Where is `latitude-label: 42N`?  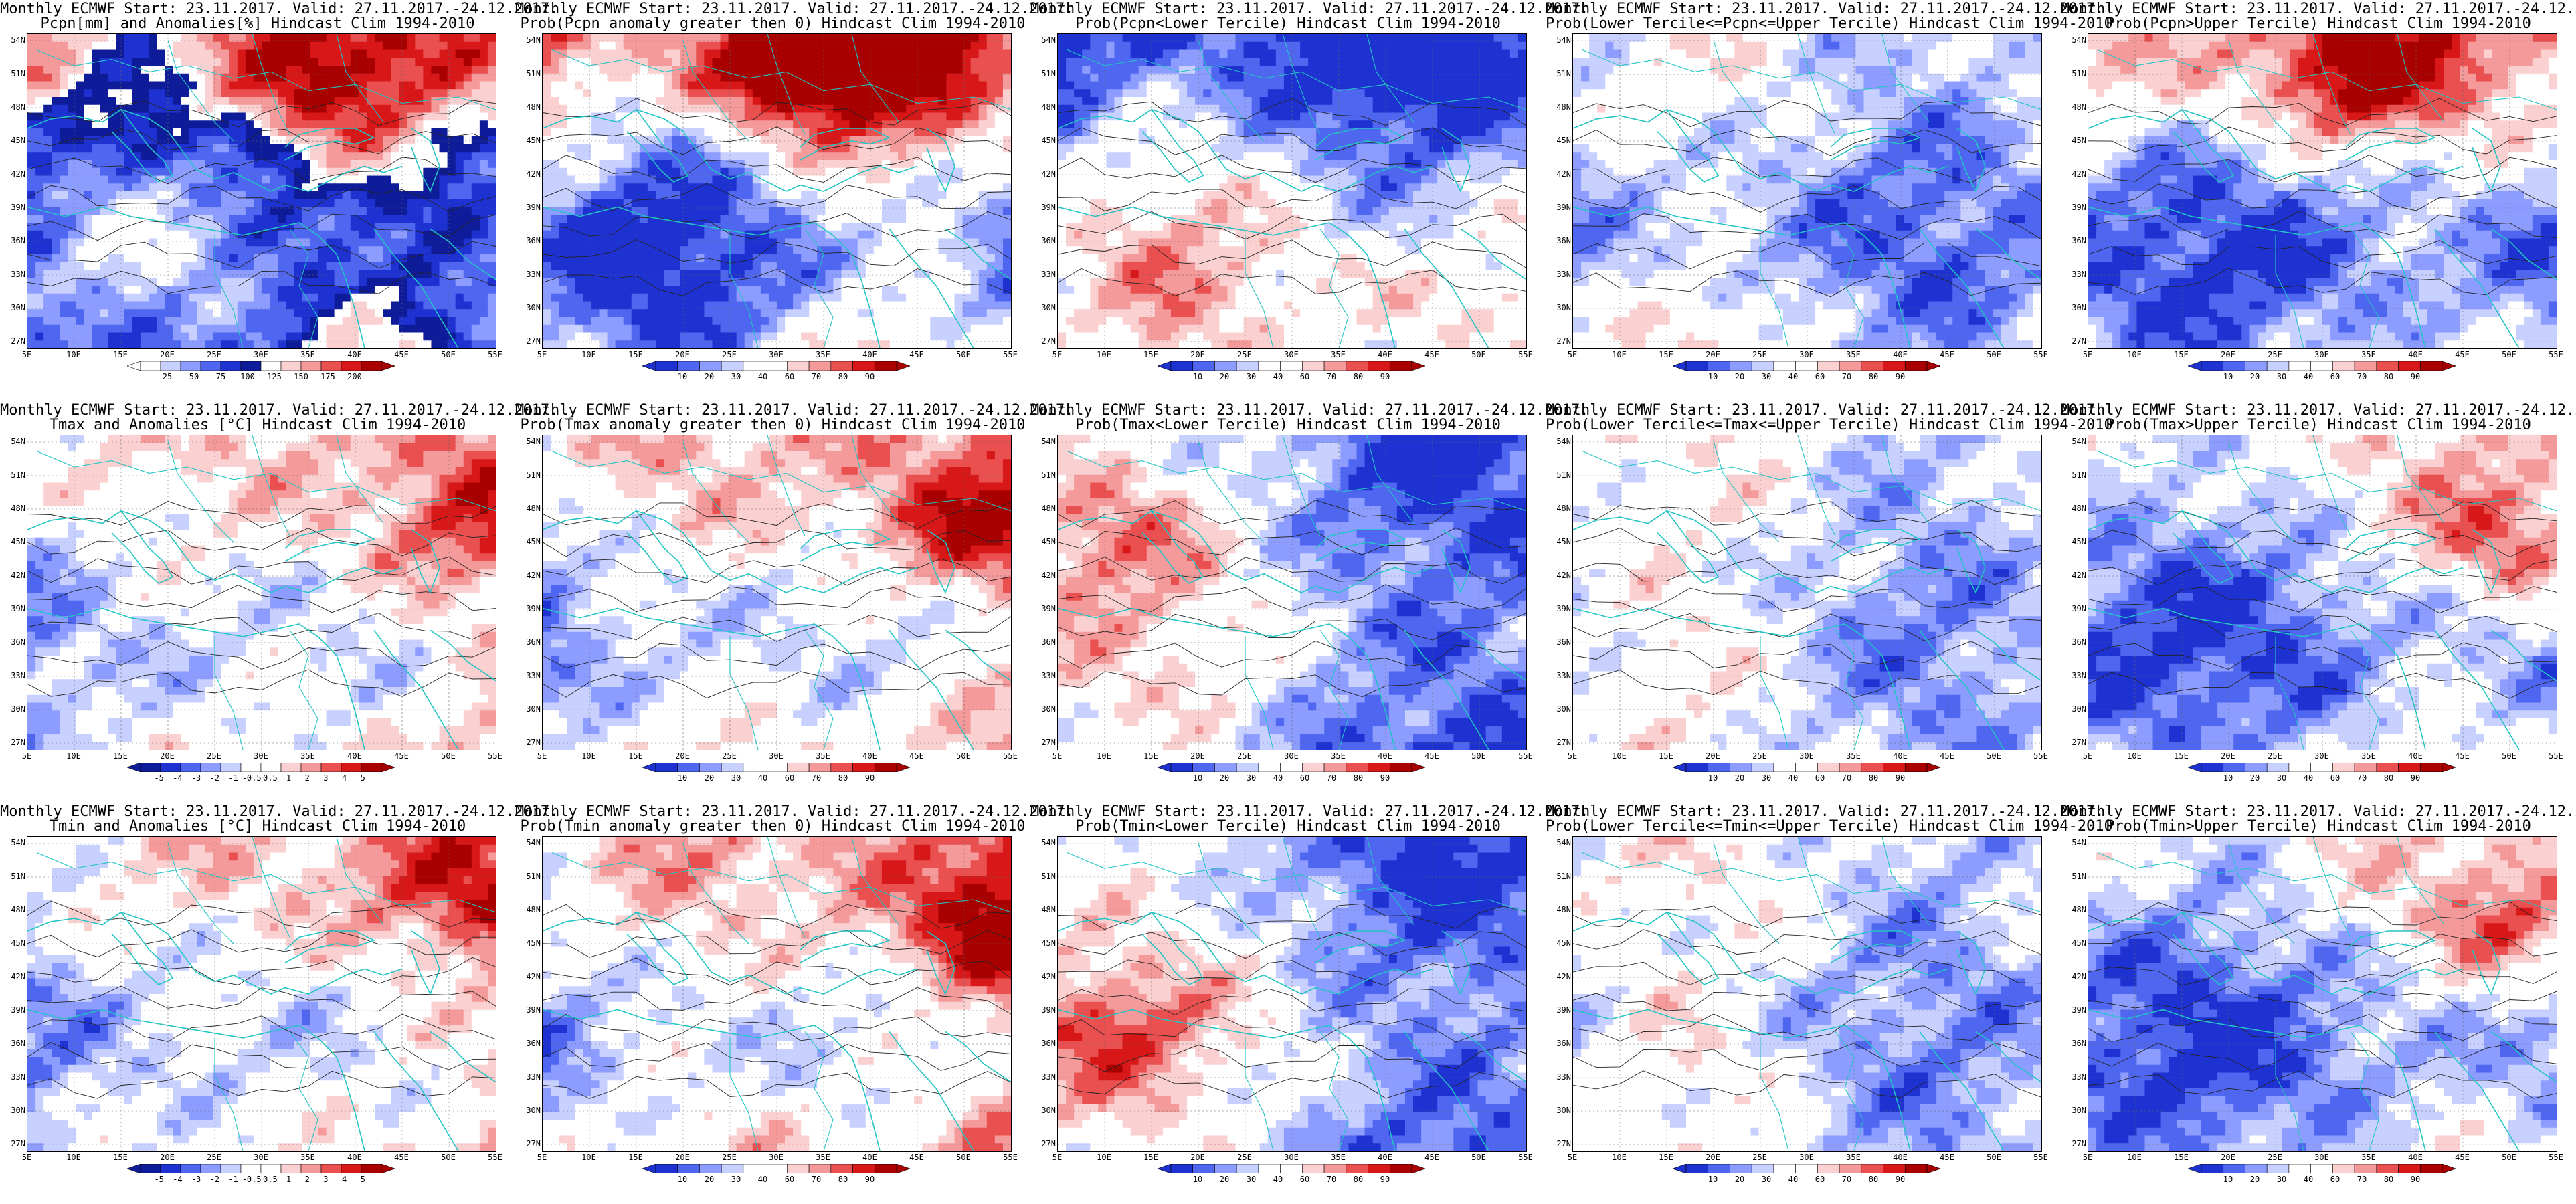
latitude-label: 42N is located at coordinates (529, 174).